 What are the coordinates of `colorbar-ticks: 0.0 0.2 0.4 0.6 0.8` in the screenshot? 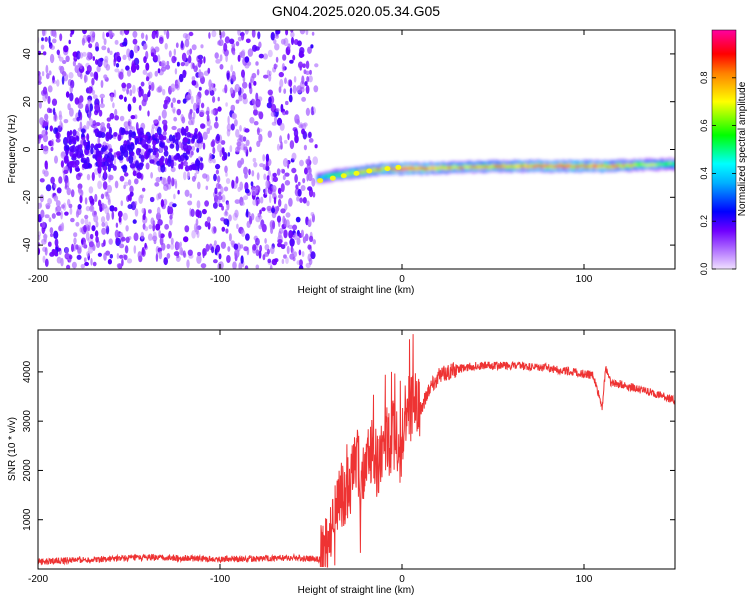 It's located at (717, 174).